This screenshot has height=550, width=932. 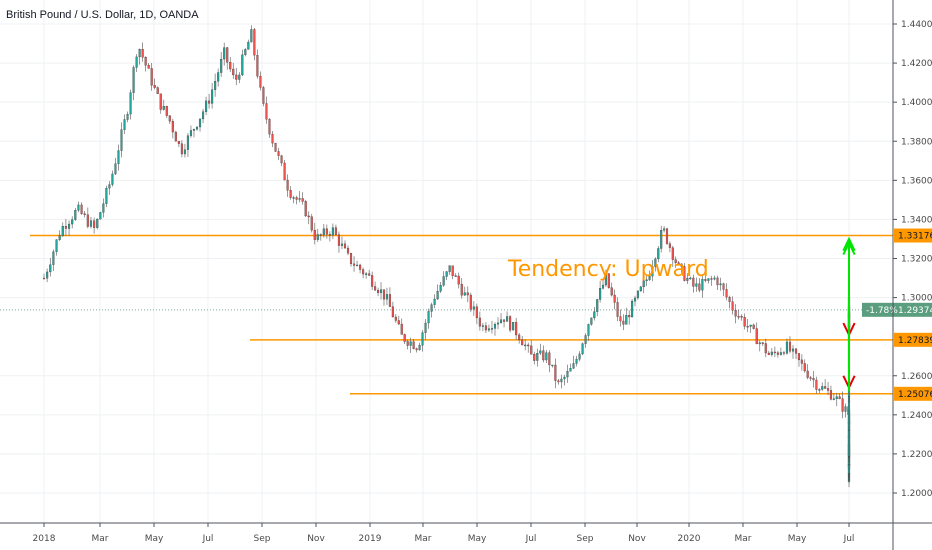 I want to click on level-price-label: 1.25076, so click(x=915, y=395).